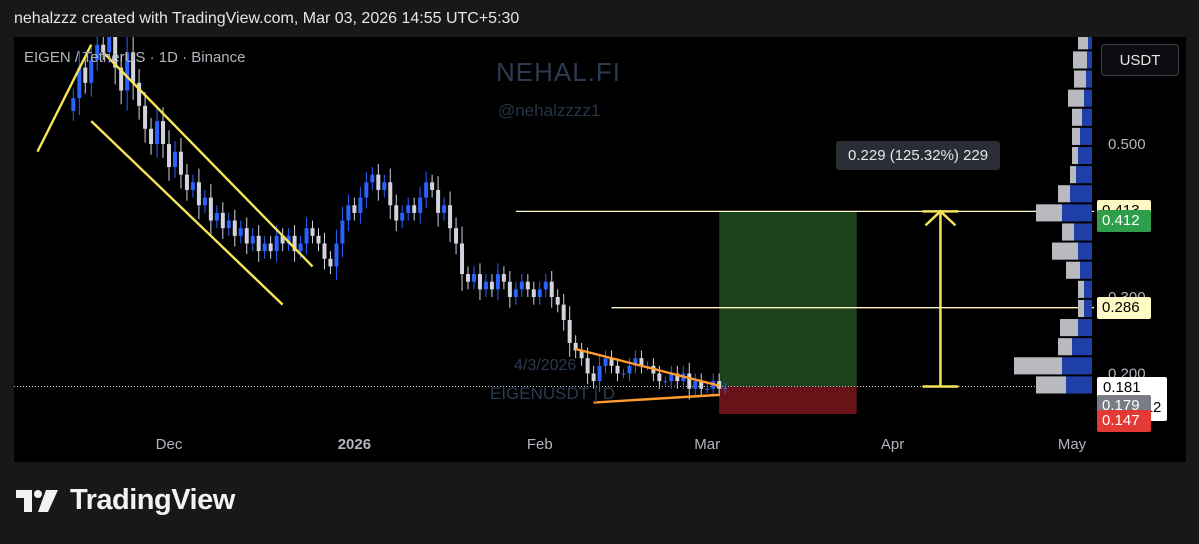  What do you see at coordinates (707, 444) in the screenshot?
I see `x-tick-label: Mar` at bounding box center [707, 444].